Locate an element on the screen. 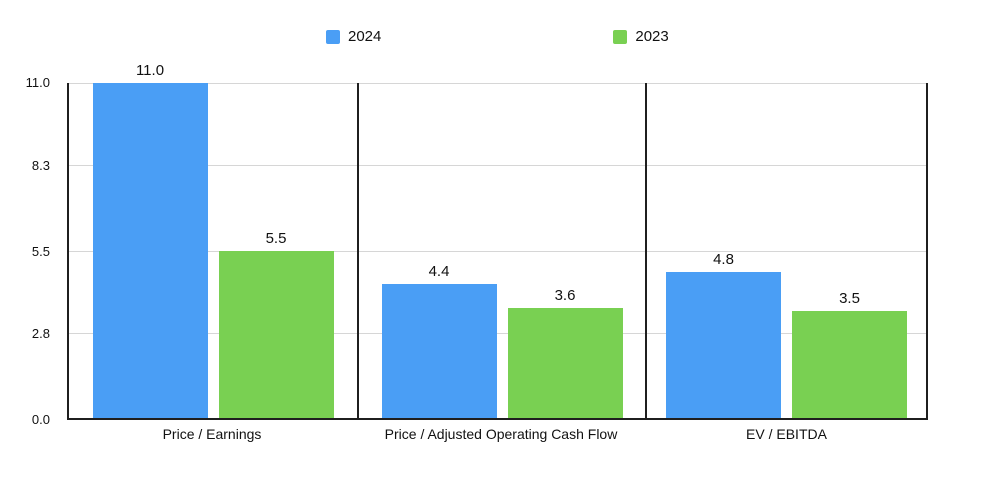 The height and width of the screenshot is (489, 1000). bar-2023-ev-ebitda: 3.5 is located at coordinates (849, 354).